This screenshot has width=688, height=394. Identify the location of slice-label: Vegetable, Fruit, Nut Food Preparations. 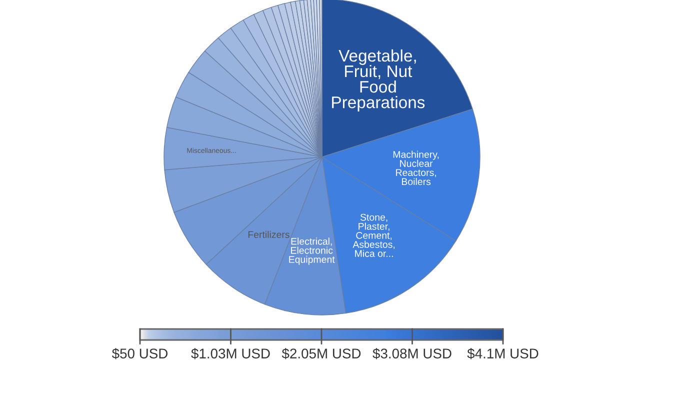
(378, 80).